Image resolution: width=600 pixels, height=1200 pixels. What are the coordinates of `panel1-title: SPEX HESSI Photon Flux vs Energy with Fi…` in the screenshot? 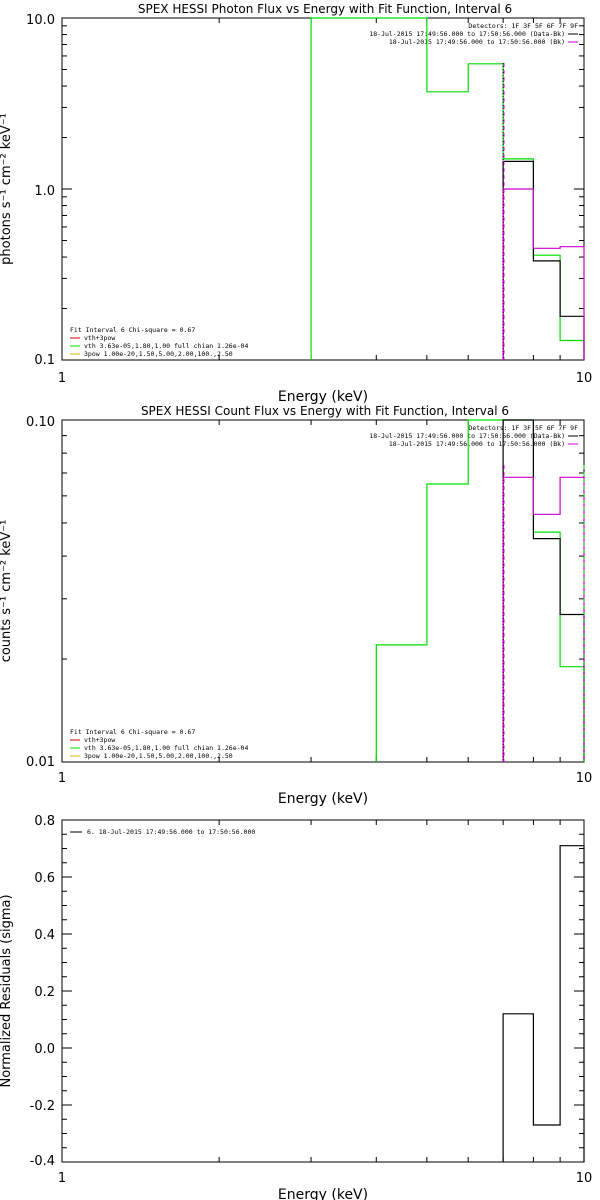 It's located at (325, 9).